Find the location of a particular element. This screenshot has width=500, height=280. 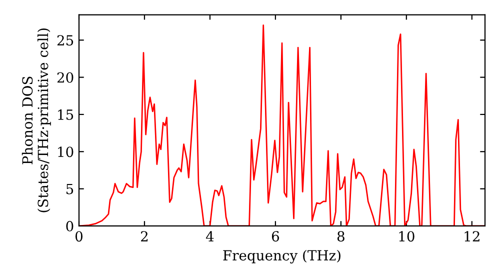

y-tick-label: 20 is located at coordinates (65, 77).